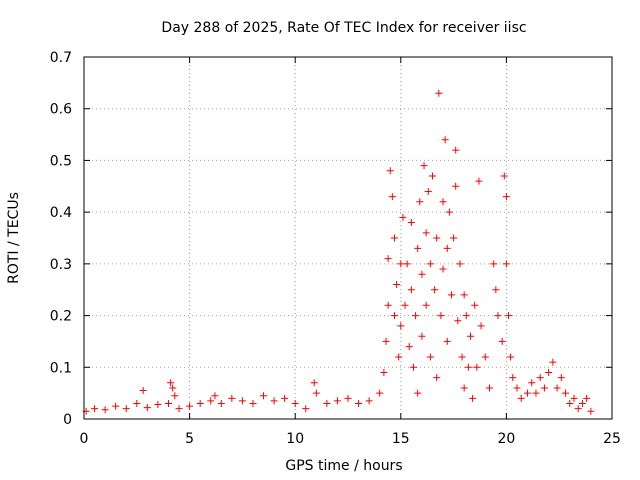 The height and width of the screenshot is (480, 640). What do you see at coordinates (67, 420) in the screenshot?
I see `y-tick-label: 0` at bounding box center [67, 420].